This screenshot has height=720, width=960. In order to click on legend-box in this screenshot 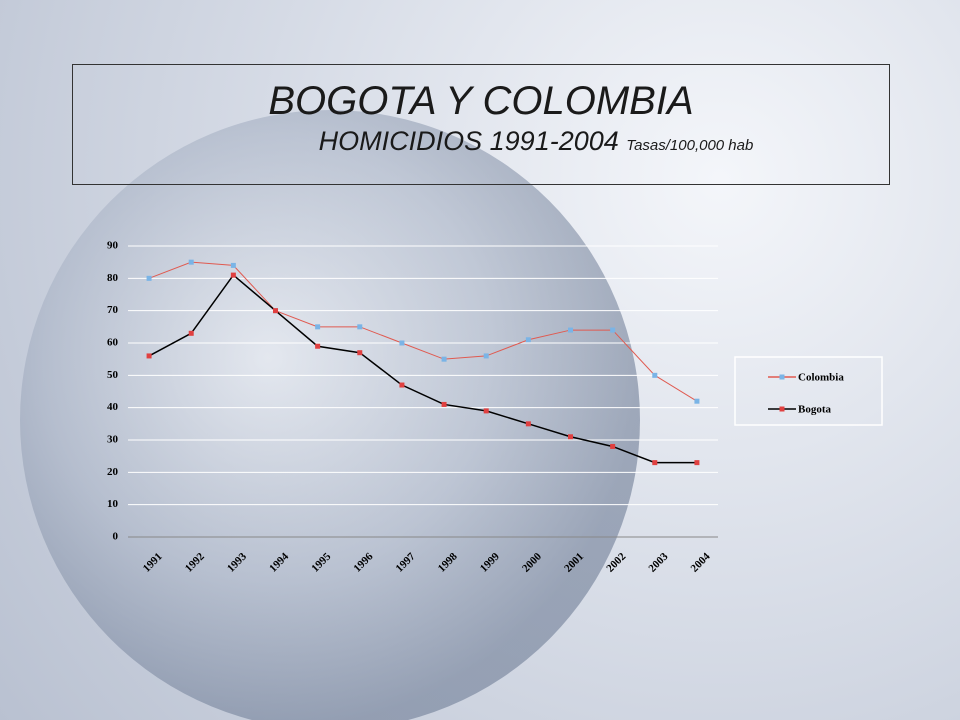, I will do `click(808, 391)`.